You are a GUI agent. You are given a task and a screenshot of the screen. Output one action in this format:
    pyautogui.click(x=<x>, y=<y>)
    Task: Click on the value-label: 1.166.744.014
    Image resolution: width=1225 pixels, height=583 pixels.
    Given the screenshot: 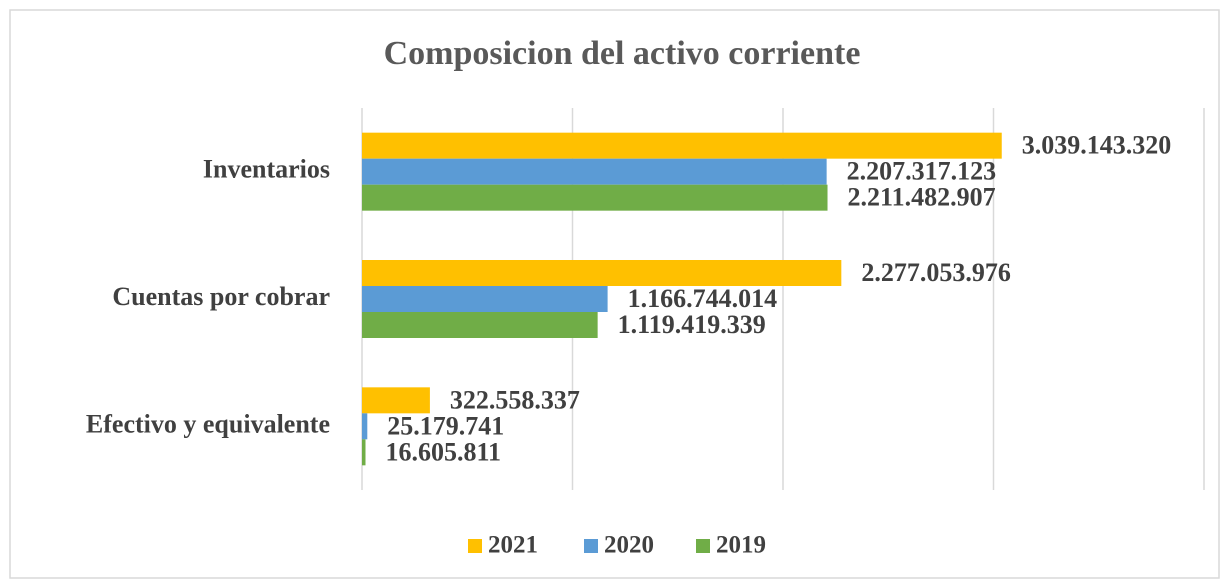 What is the action you would take?
    pyautogui.click(x=703, y=298)
    